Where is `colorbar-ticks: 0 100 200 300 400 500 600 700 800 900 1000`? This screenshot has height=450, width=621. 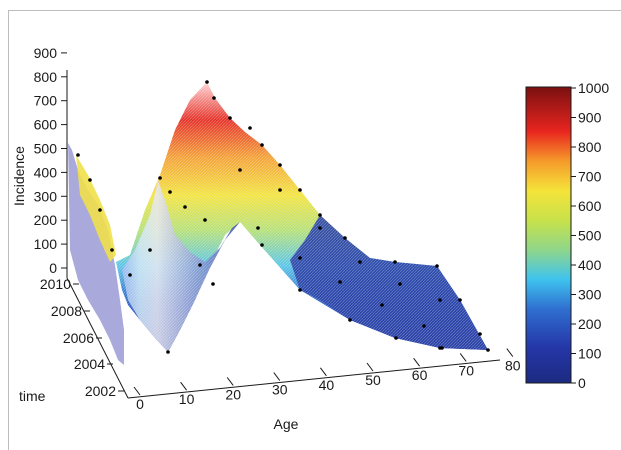 colorbar-ticks: 0 100 200 300 400 500 600 700 800 900 1000 is located at coordinates (590, 235).